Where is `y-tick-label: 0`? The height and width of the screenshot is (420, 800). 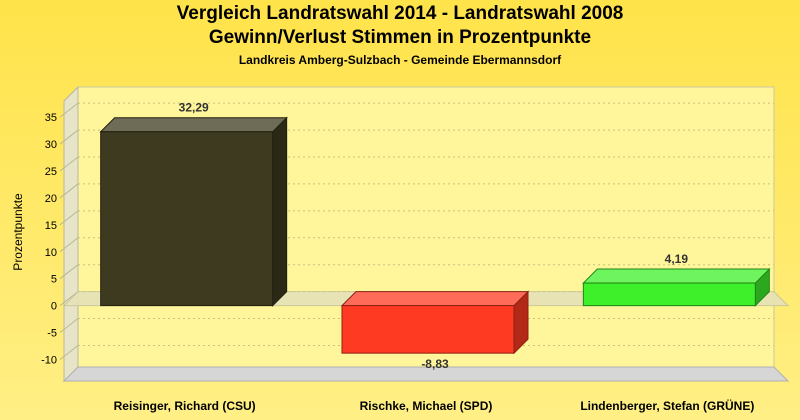
y-tick-label: 0 is located at coordinates (54, 307).